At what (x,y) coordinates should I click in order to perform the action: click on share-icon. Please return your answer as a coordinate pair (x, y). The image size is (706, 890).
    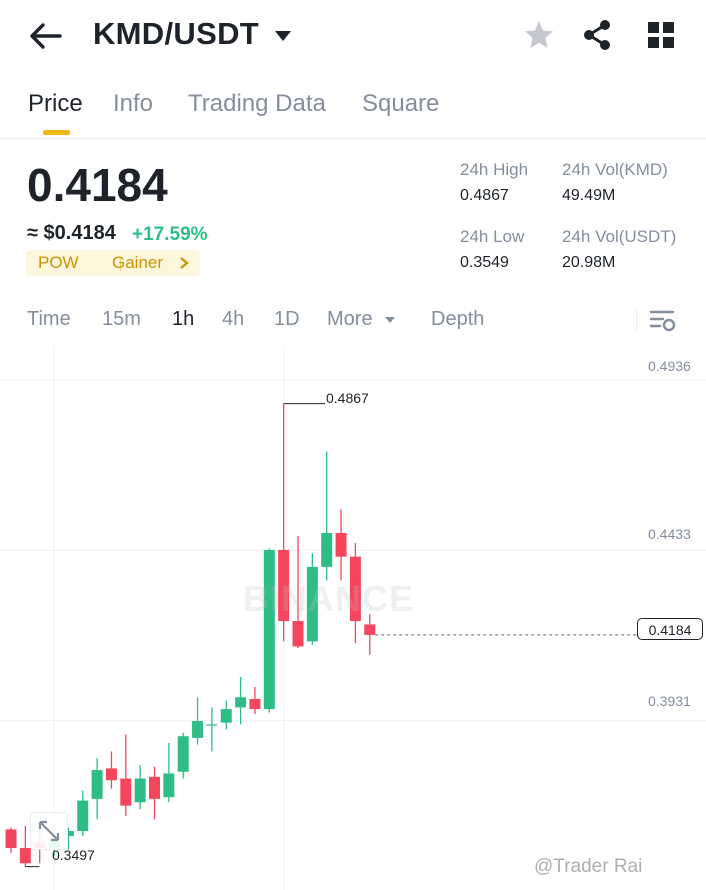
    Looking at the image, I should click on (597, 35).